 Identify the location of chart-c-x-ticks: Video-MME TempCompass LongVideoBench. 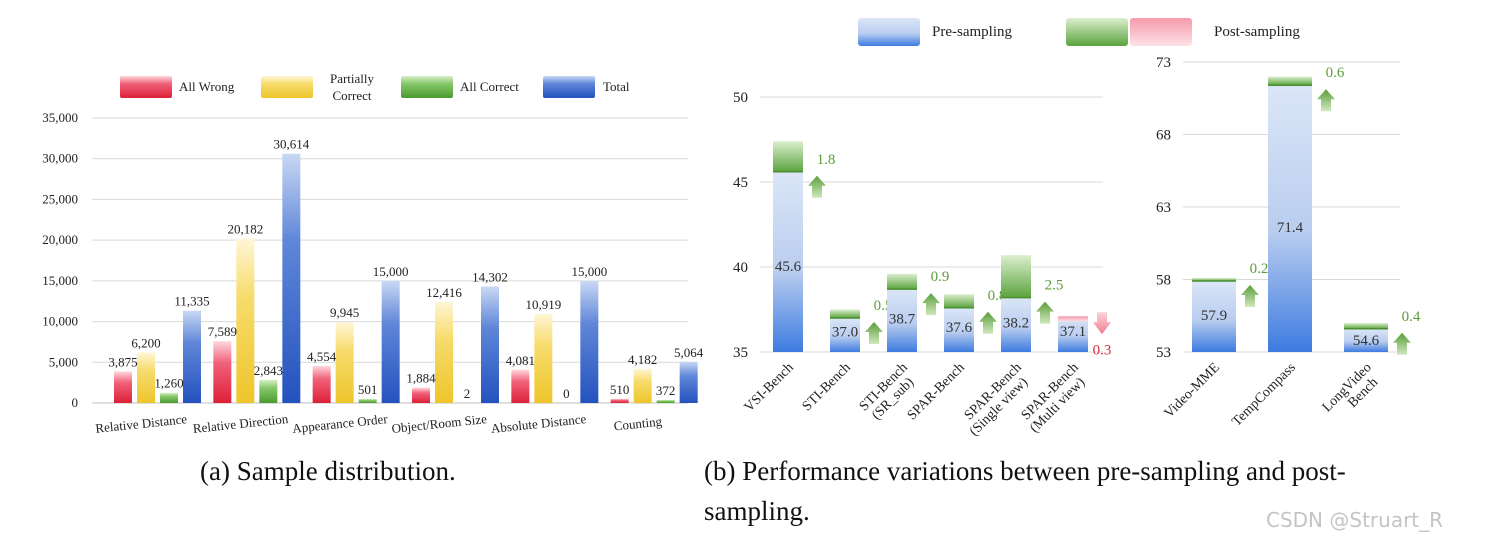
(1274, 394).